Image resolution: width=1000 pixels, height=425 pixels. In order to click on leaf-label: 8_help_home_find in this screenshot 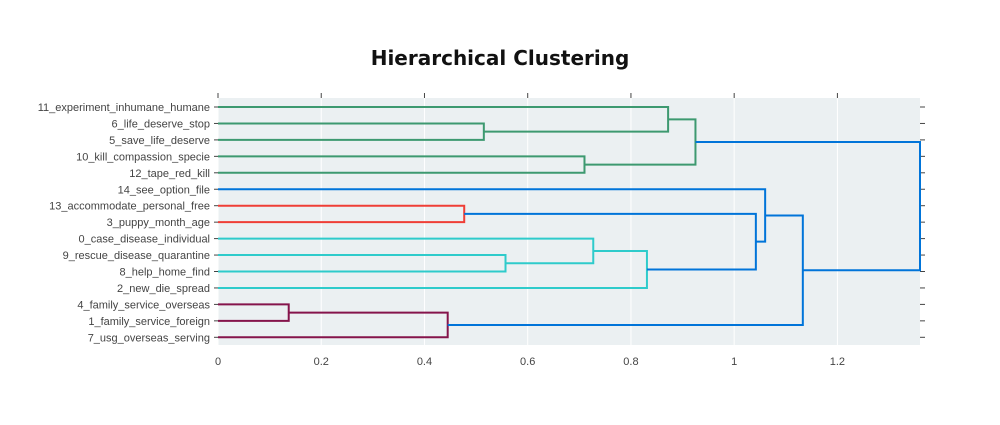, I will do `click(164, 273)`.